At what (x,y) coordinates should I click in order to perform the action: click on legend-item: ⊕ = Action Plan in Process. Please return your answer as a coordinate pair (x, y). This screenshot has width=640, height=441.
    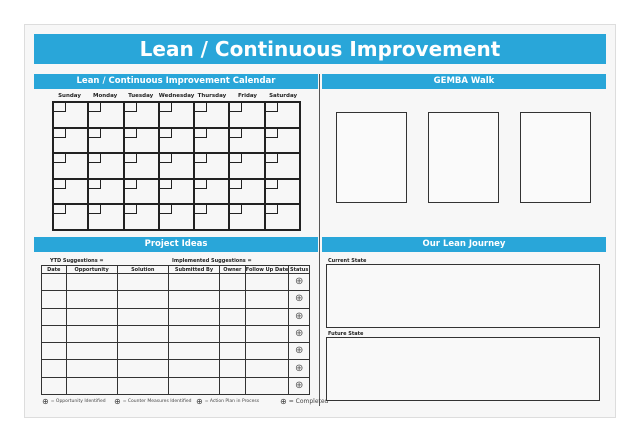
    Looking at the image, I should click on (227, 401).